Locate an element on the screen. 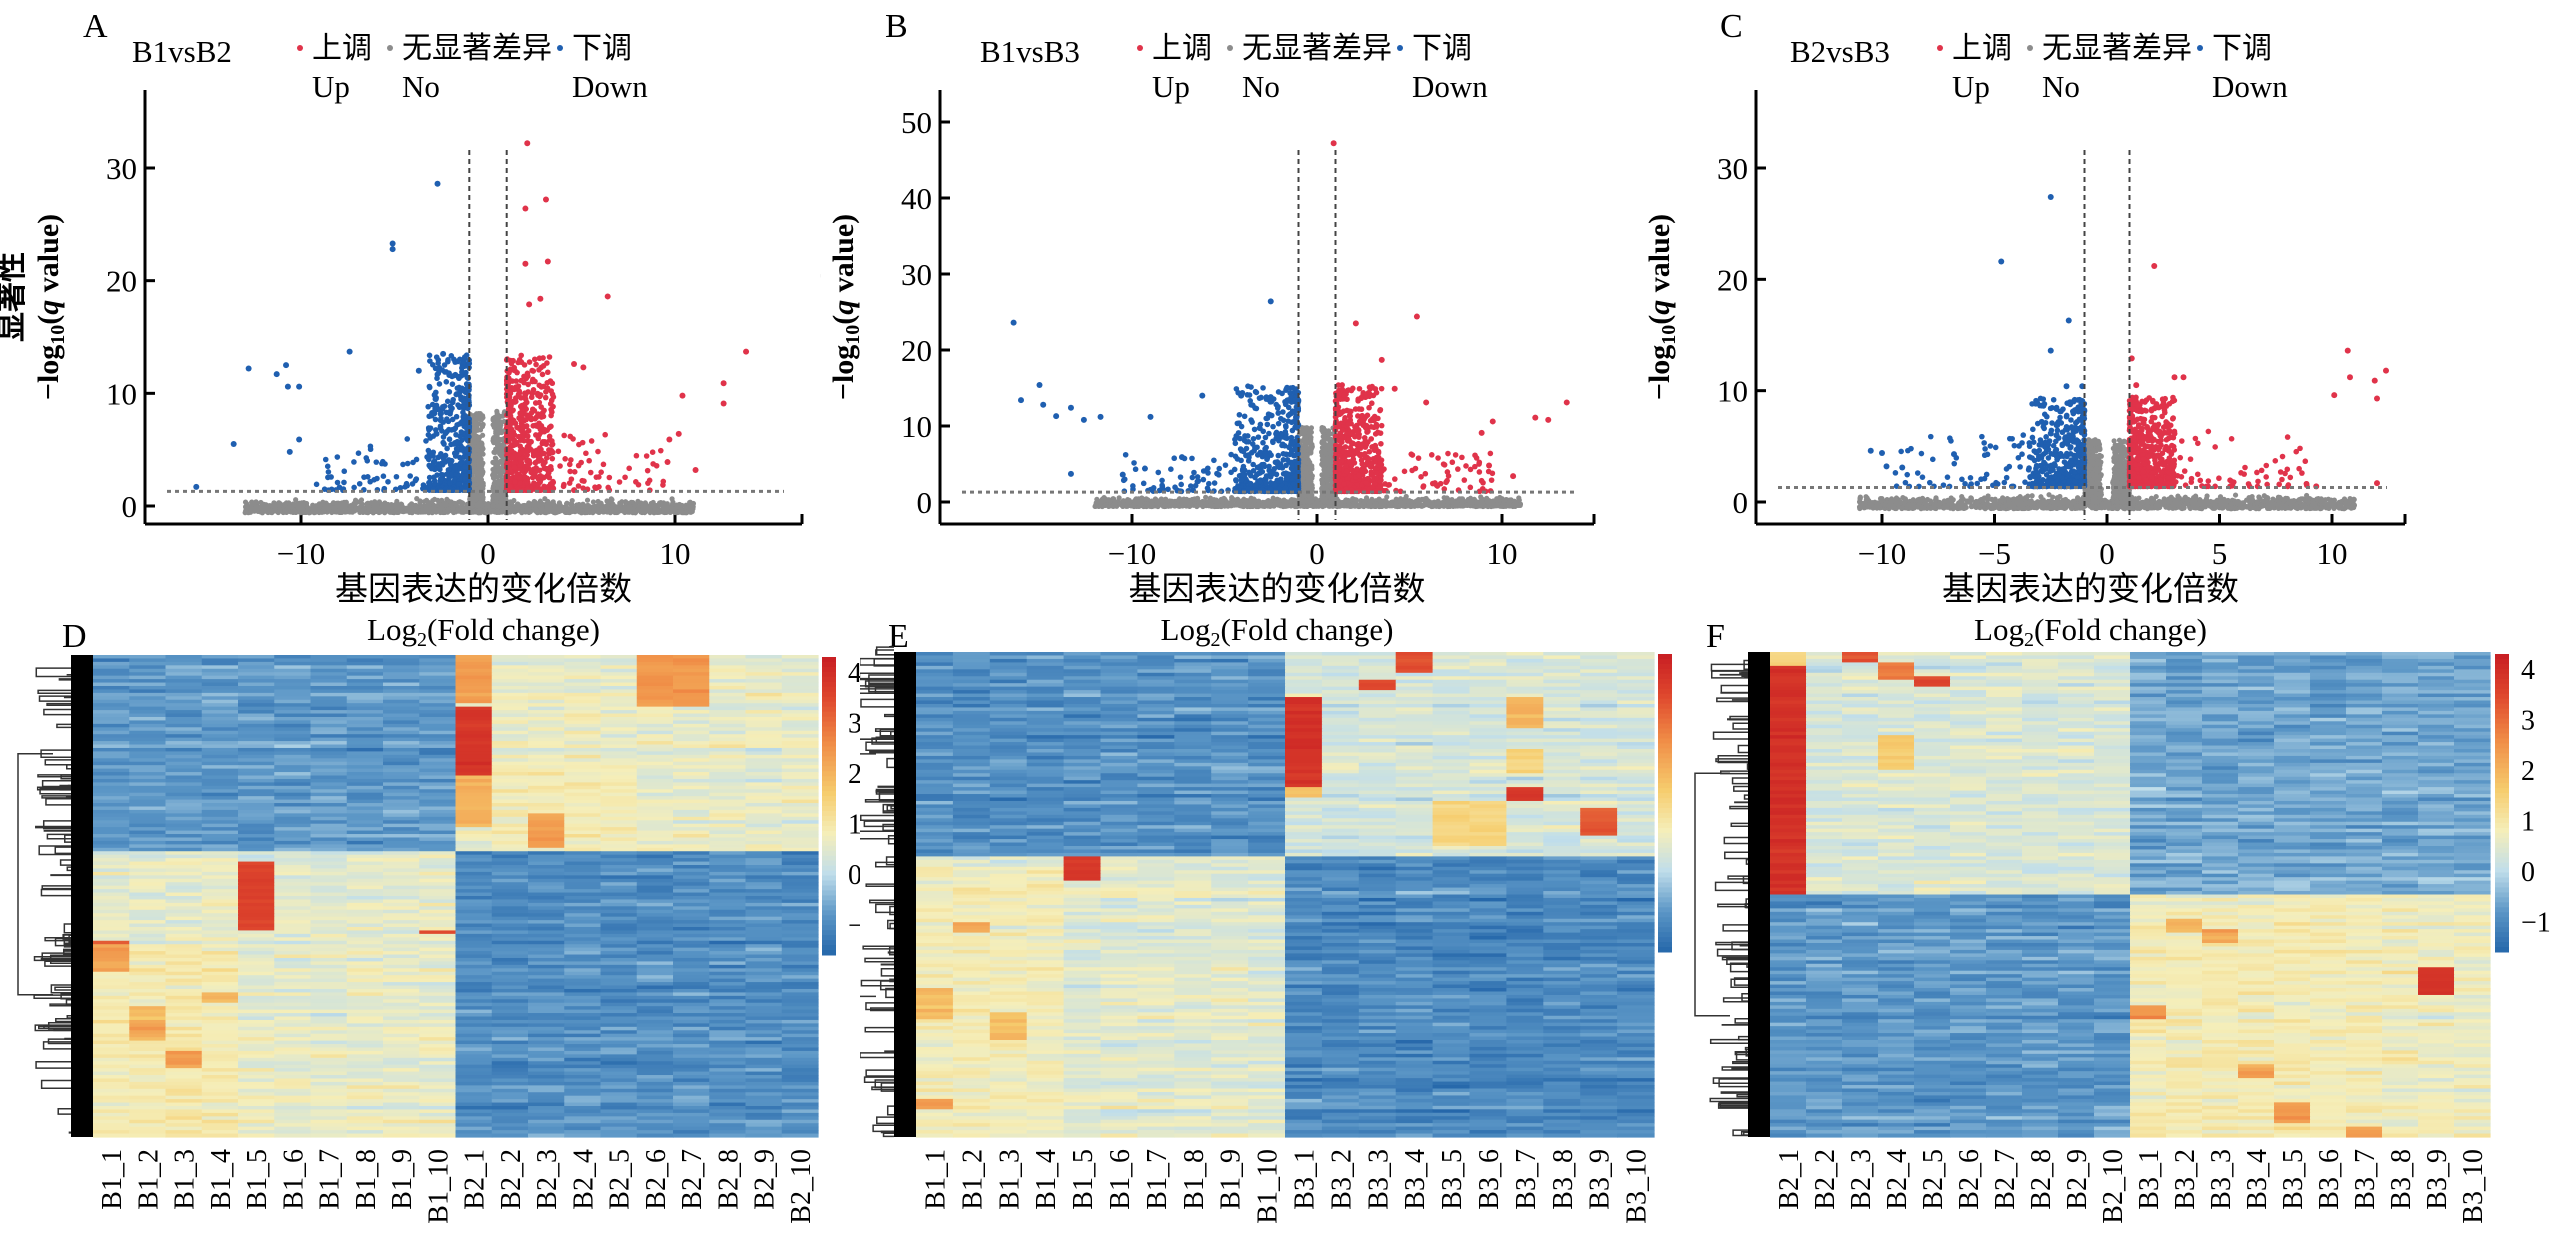 The height and width of the screenshot is (1254, 2553). y-tick-label: 50 is located at coordinates (916, 122).